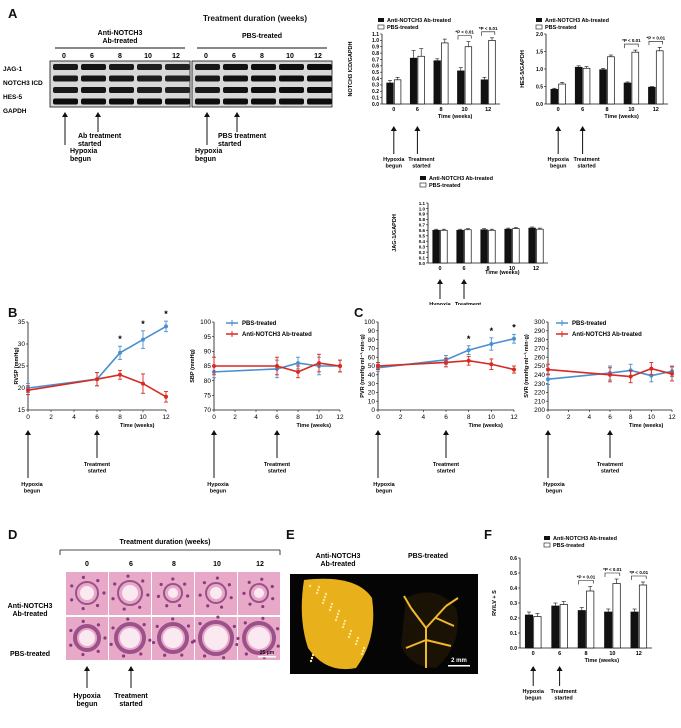  I want to click on x-tick-label: 10, so click(612, 654).